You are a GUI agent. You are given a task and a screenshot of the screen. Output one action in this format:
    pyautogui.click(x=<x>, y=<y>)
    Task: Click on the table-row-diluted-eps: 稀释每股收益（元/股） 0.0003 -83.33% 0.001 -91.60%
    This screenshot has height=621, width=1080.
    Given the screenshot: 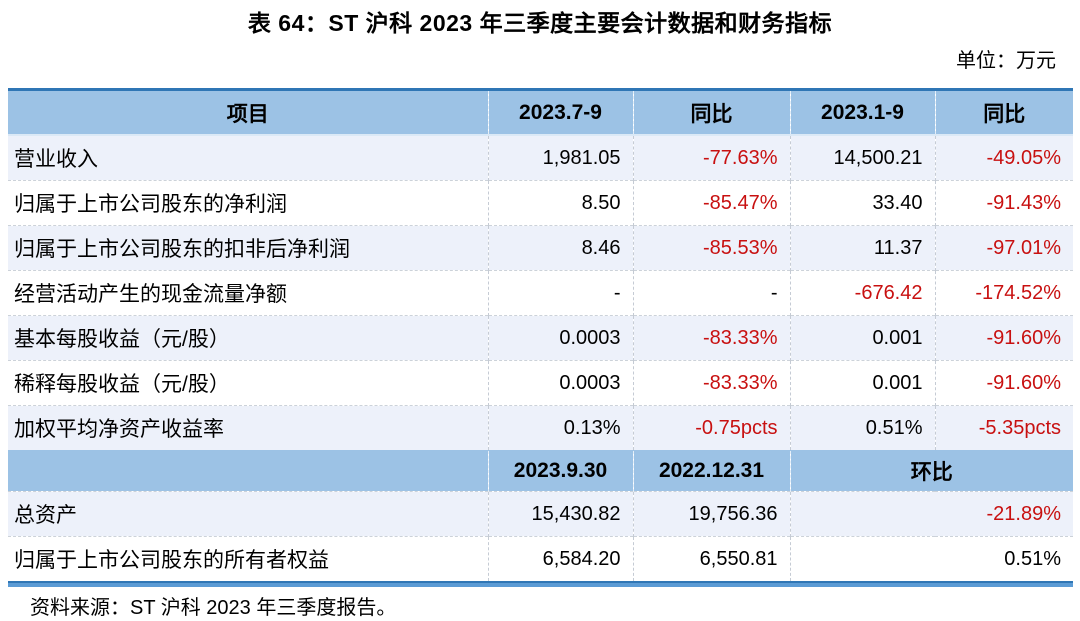 What is the action you would take?
    pyautogui.click(x=540, y=383)
    